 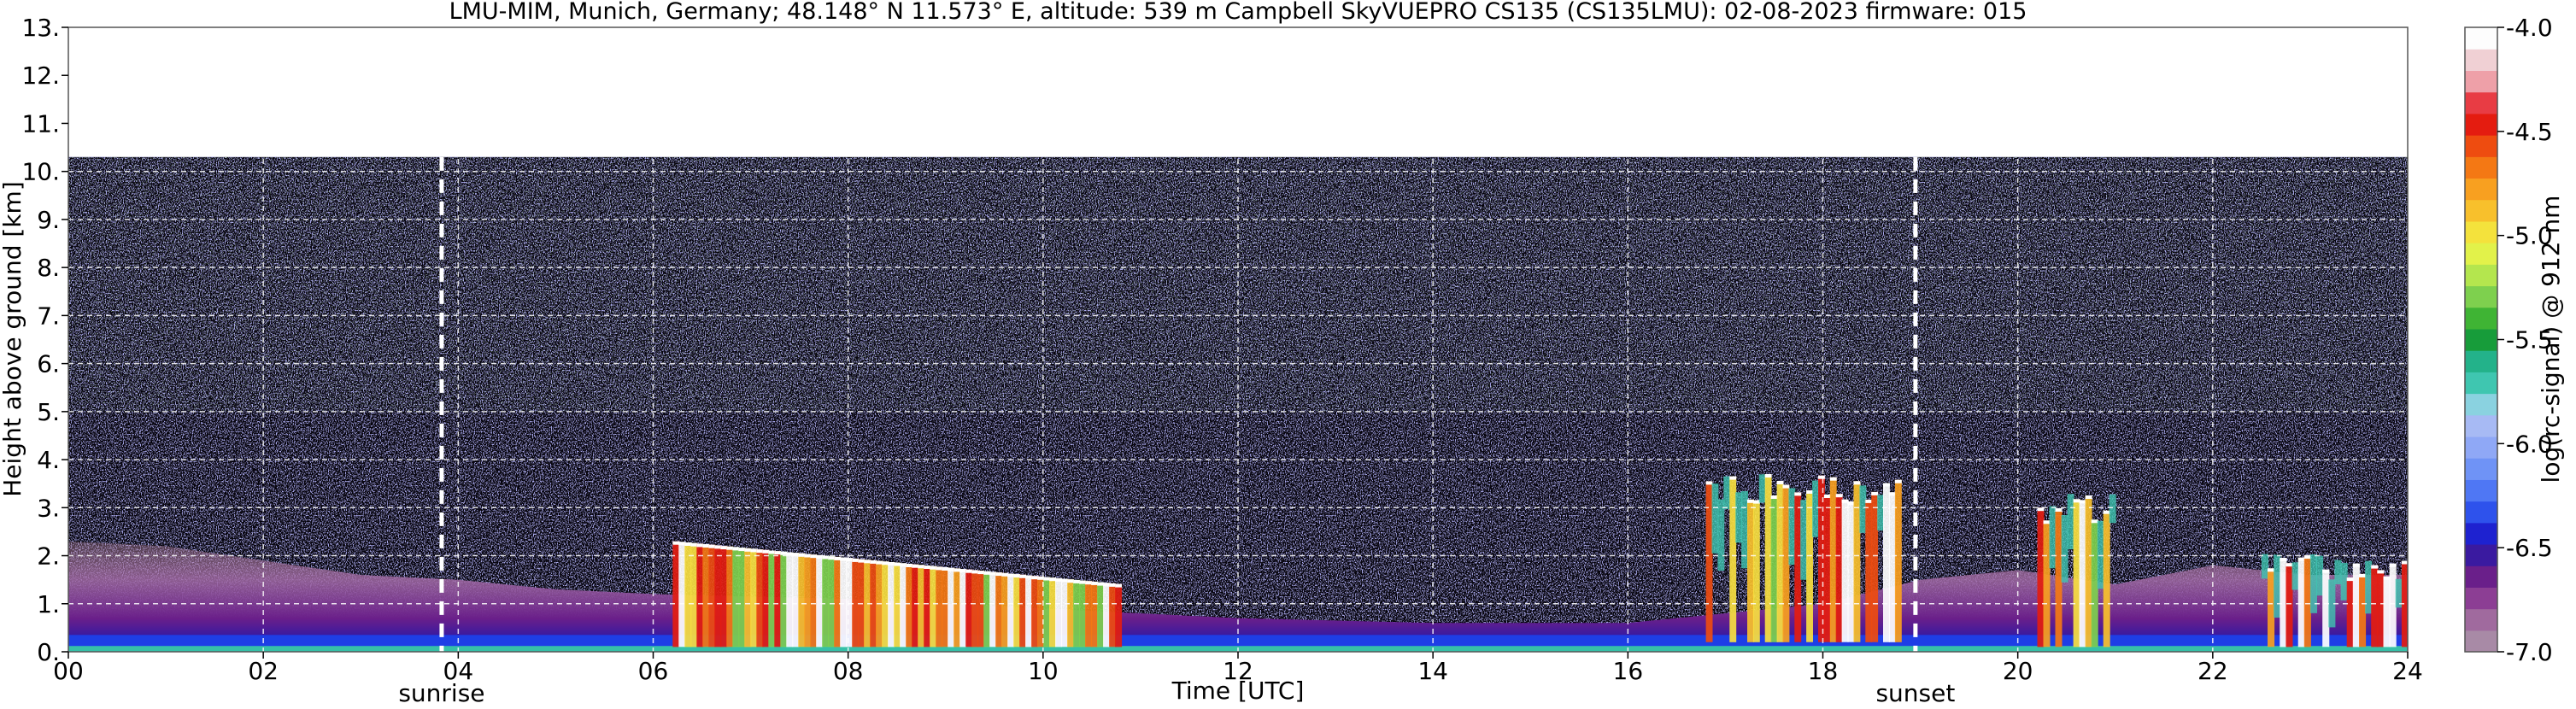 I want to click on y-tick-label: 4., so click(x=48, y=460).